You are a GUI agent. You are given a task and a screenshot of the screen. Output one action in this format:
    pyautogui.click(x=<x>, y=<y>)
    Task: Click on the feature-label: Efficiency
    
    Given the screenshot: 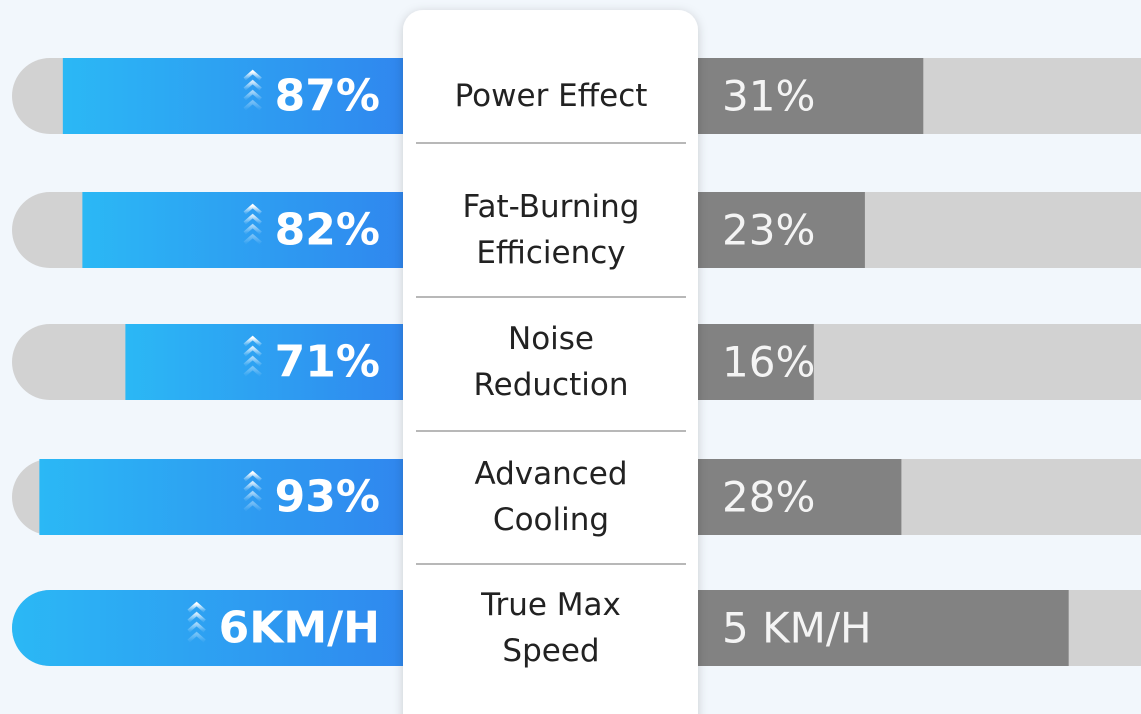 What is the action you would take?
    pyautogui.click(x=550, y=253)
    